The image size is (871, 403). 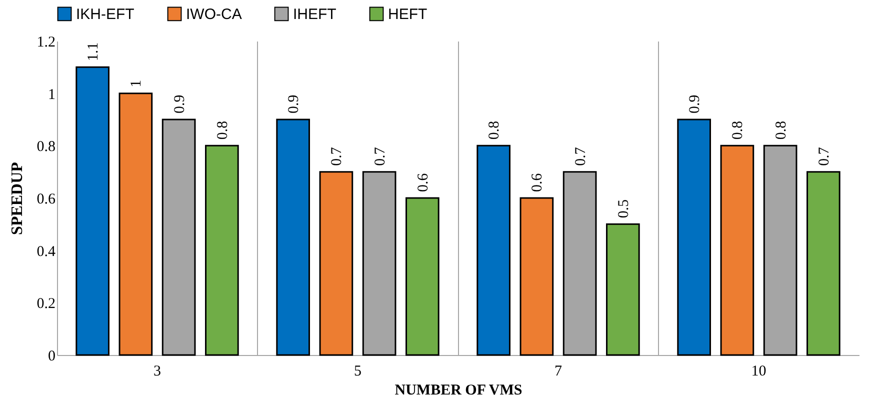 I want to click on data-label: 1, so click(x=136, y=84).